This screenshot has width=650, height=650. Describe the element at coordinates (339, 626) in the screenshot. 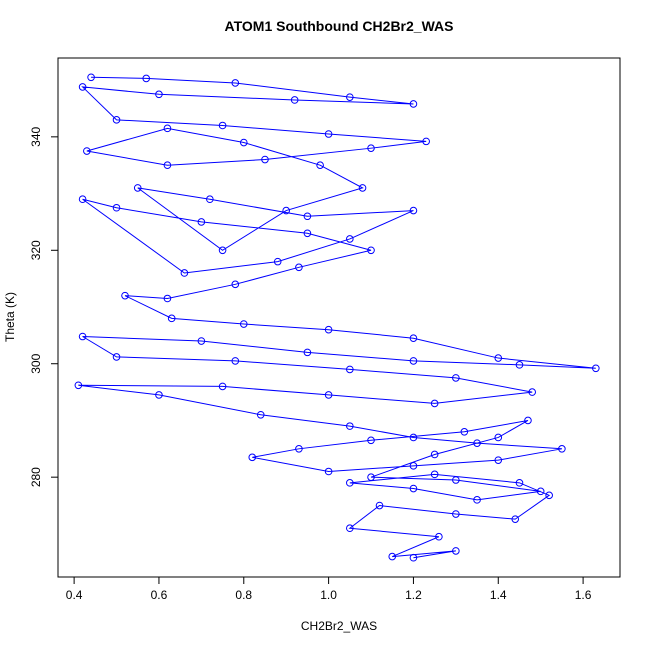

I see `x-axis-title: CH2Br2_WAS` at that location.